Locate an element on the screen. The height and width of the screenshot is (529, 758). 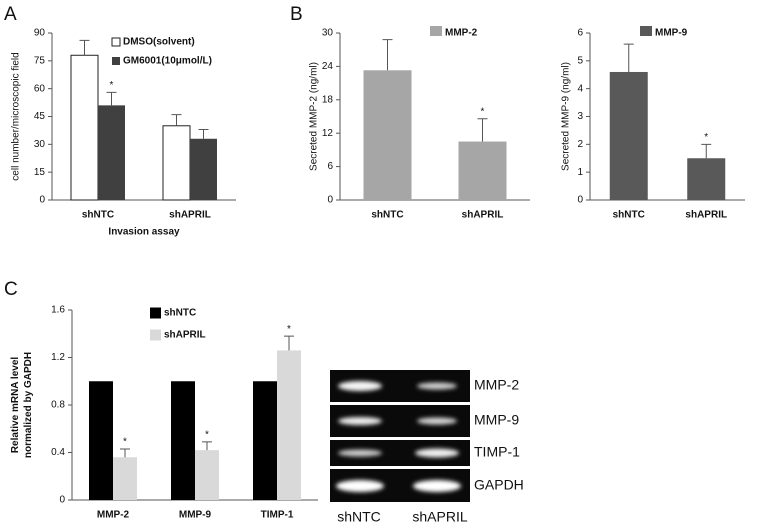
y-tick-label: 24 is located at coordinates (328, 66).